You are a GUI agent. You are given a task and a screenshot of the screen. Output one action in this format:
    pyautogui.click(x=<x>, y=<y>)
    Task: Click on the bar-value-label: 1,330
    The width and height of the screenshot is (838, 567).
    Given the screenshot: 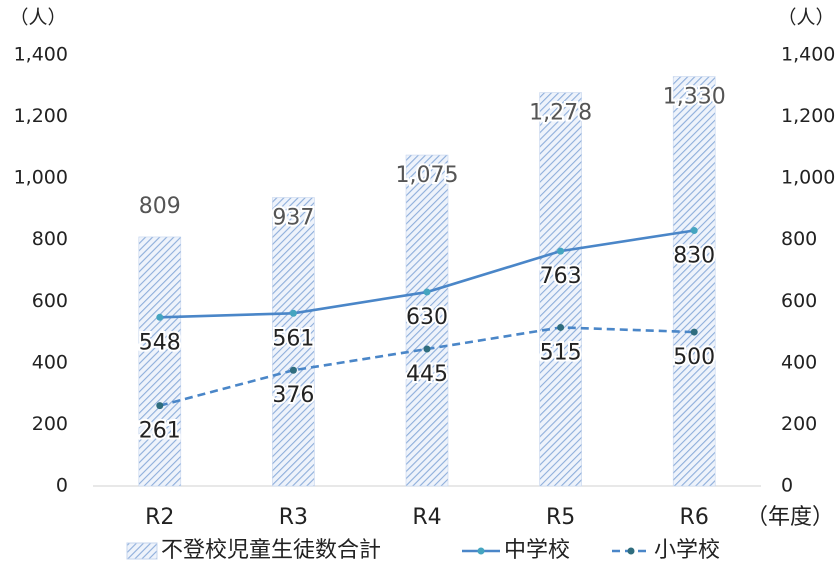 What is the action you would take?
    pyautogui.click(x=694, y=97)
    